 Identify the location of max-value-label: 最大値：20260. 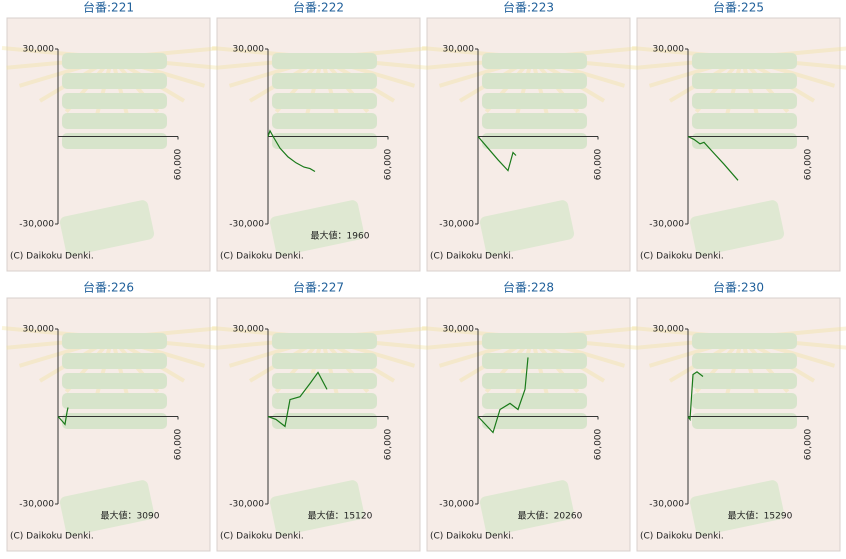
(550, 516).